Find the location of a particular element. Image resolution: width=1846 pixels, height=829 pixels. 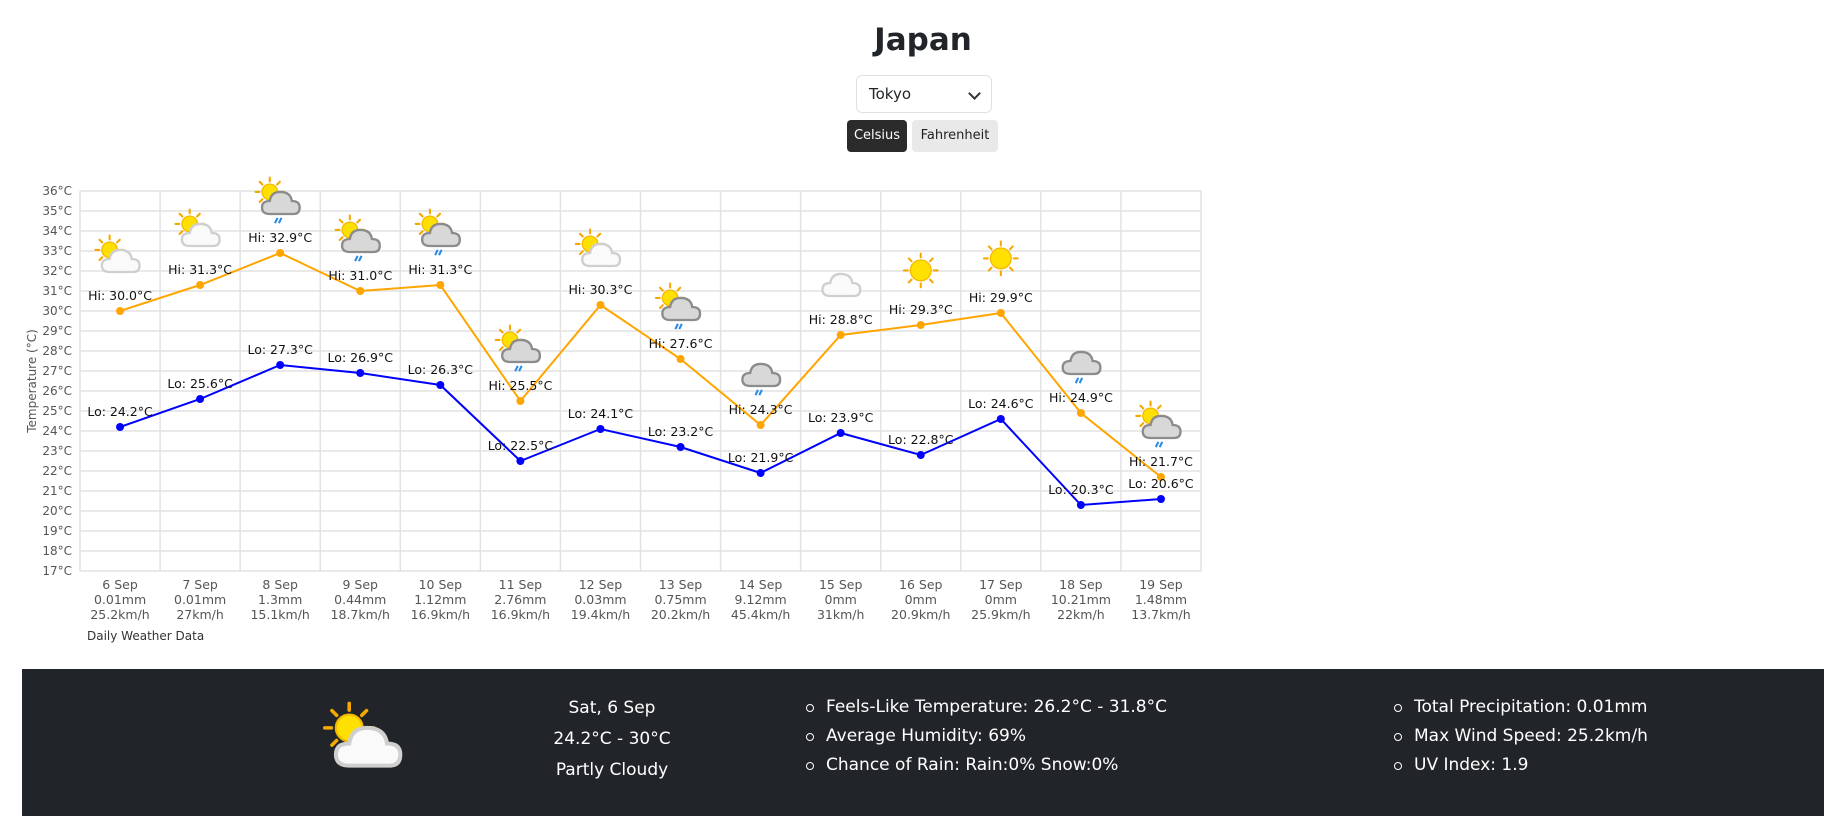

y-tick-label: 23°C is located at coordinates (57, 451).